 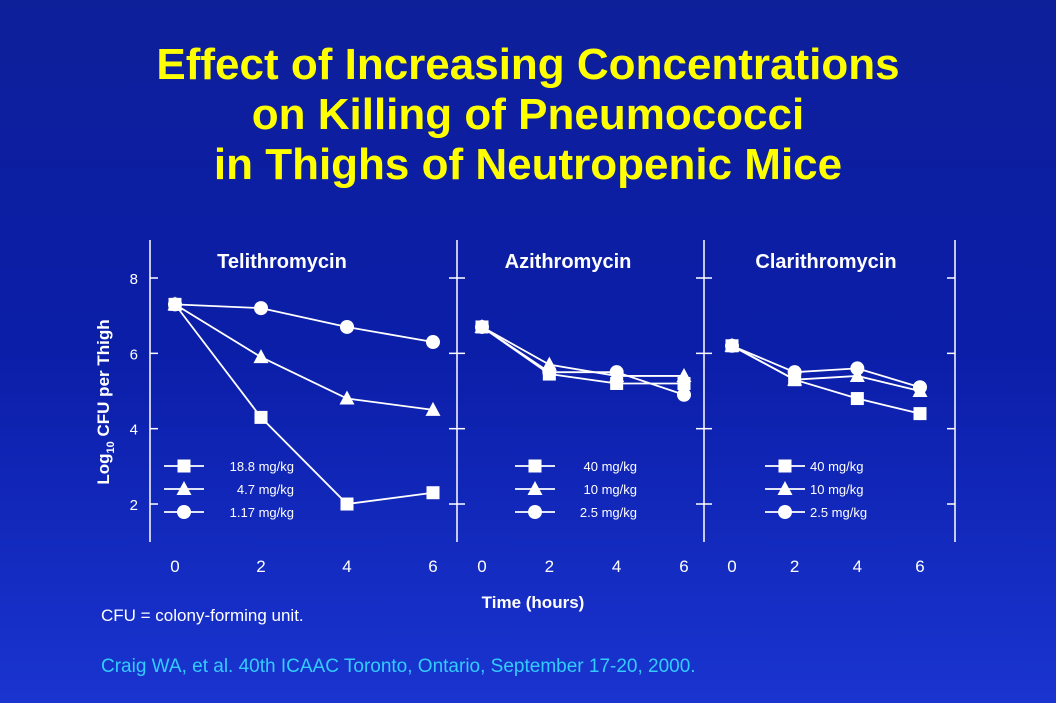 What do you see at coordinates (262, 466) in the screenshot?
I see `legend-label: 18.8 mg/kg` at bounding box center [262, 466].